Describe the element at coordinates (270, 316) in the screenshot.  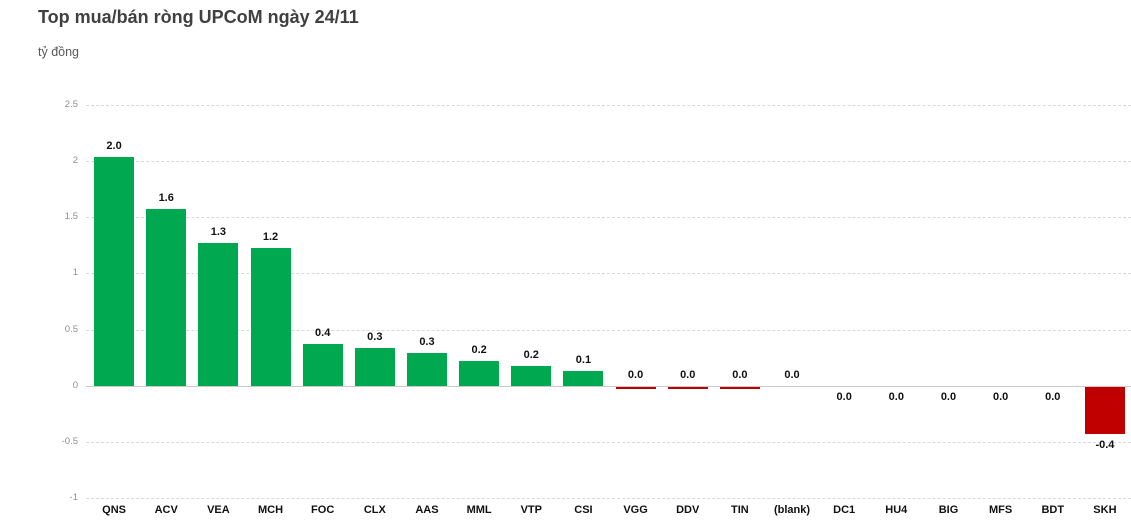
I see `bar-mch` at that location.